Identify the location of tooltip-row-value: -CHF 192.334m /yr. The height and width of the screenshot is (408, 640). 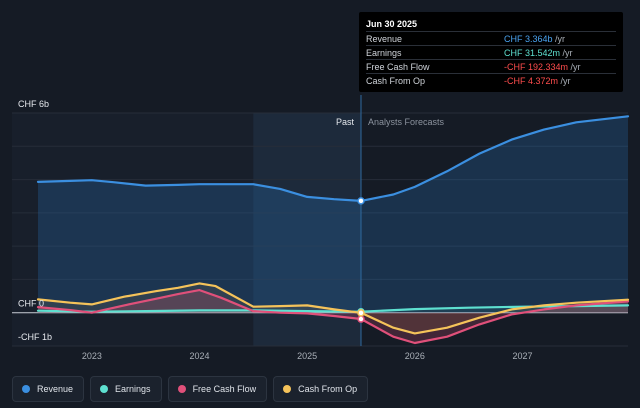
(542, 67).